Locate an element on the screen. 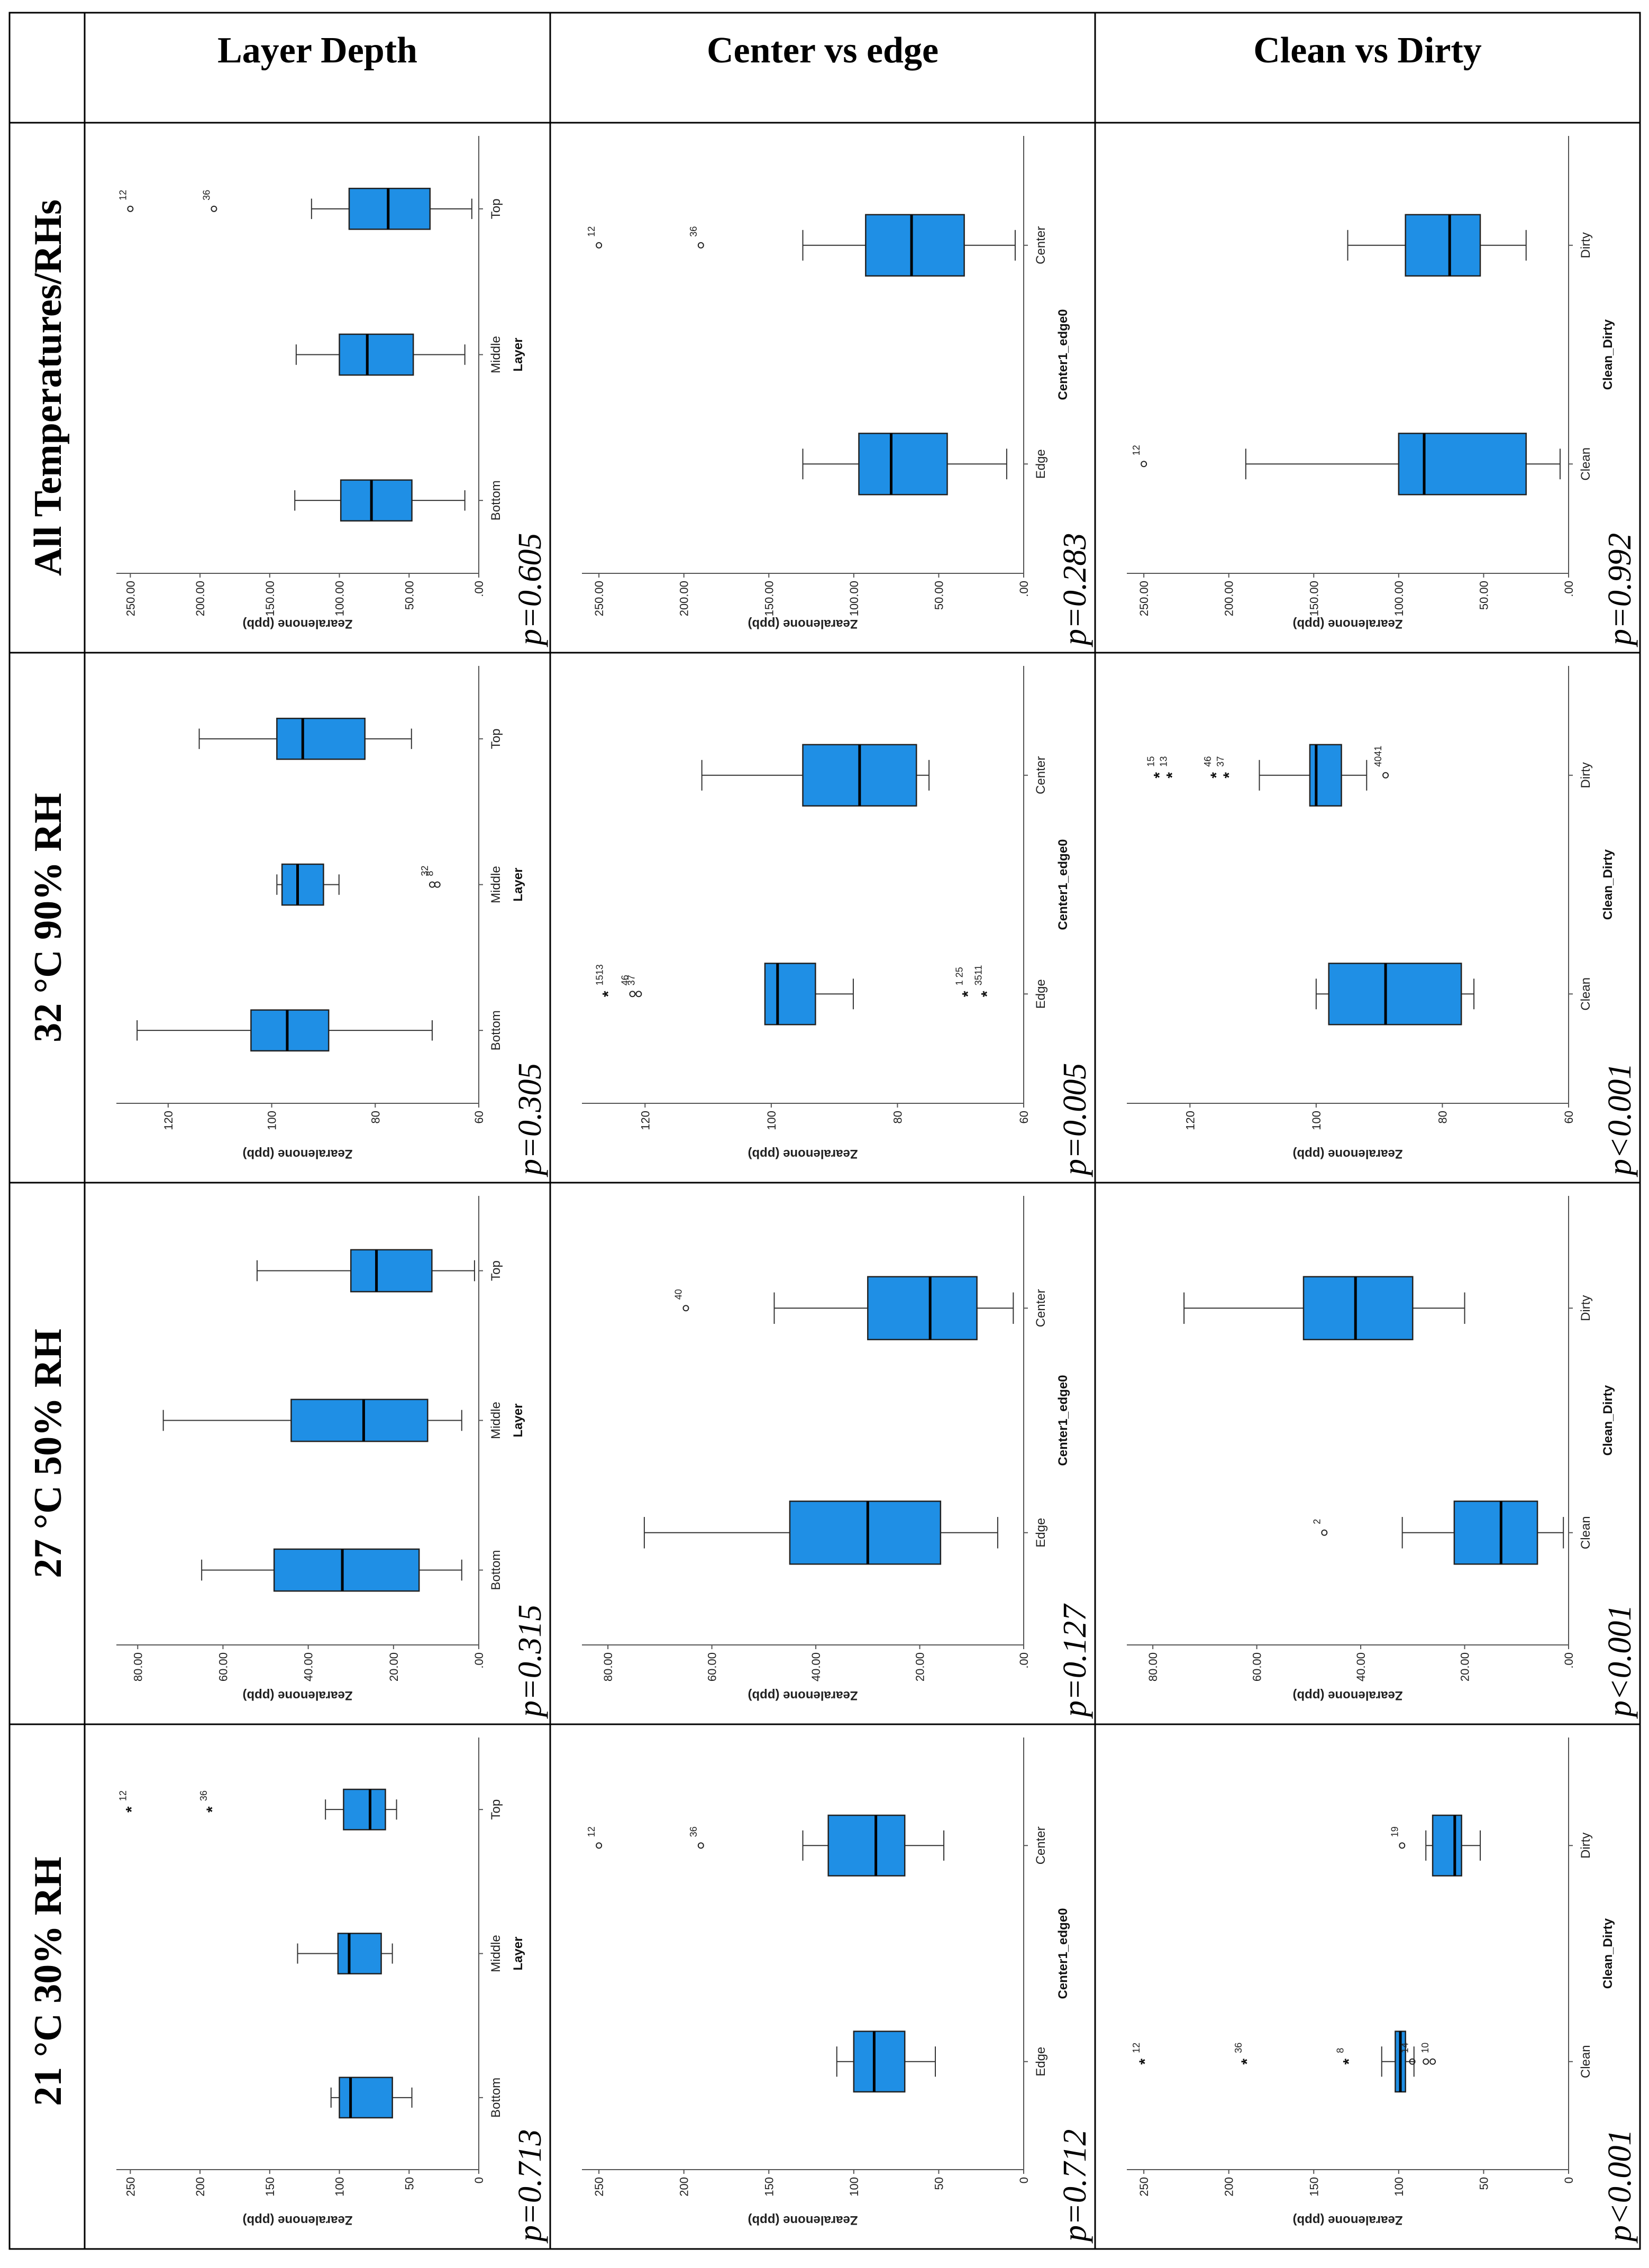  p-value: p<0.001 is located at coordinates (1620, 1662).